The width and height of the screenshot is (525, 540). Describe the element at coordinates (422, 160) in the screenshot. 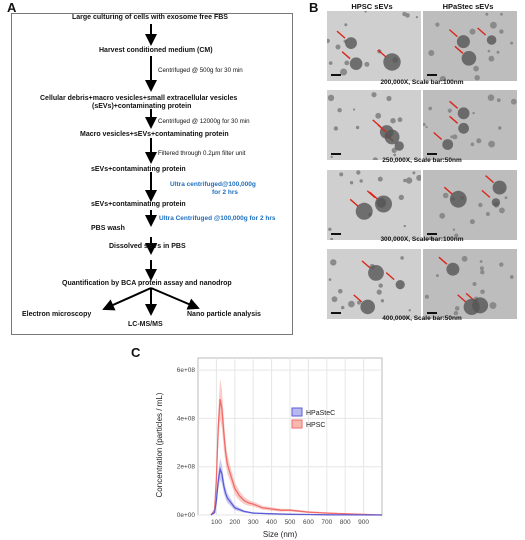

I see `em-caption-2: 250,000X, Scale bar:50nm` at that location.